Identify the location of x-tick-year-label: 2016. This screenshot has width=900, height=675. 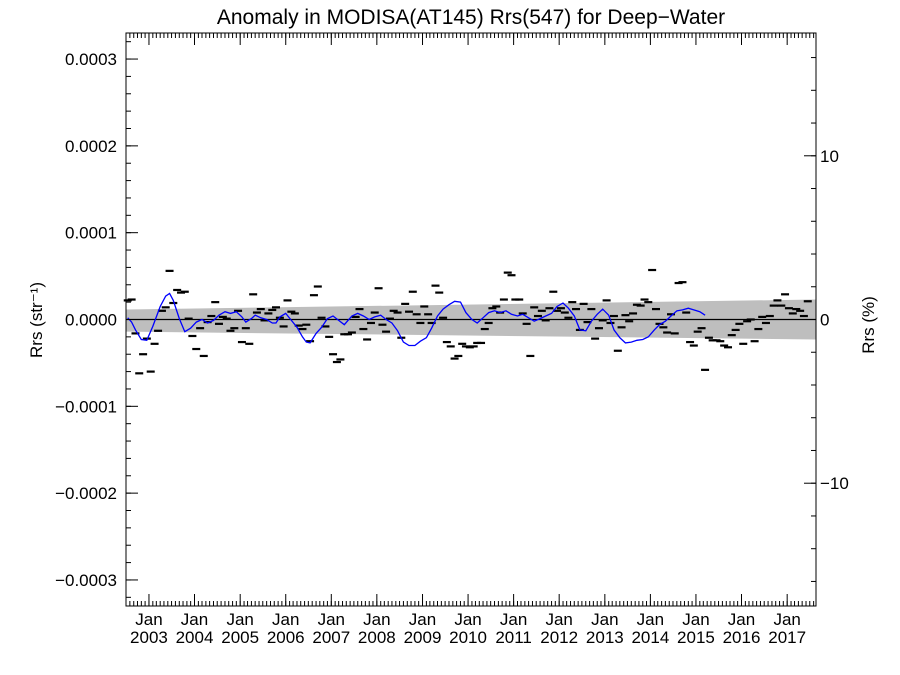
(742, 637).